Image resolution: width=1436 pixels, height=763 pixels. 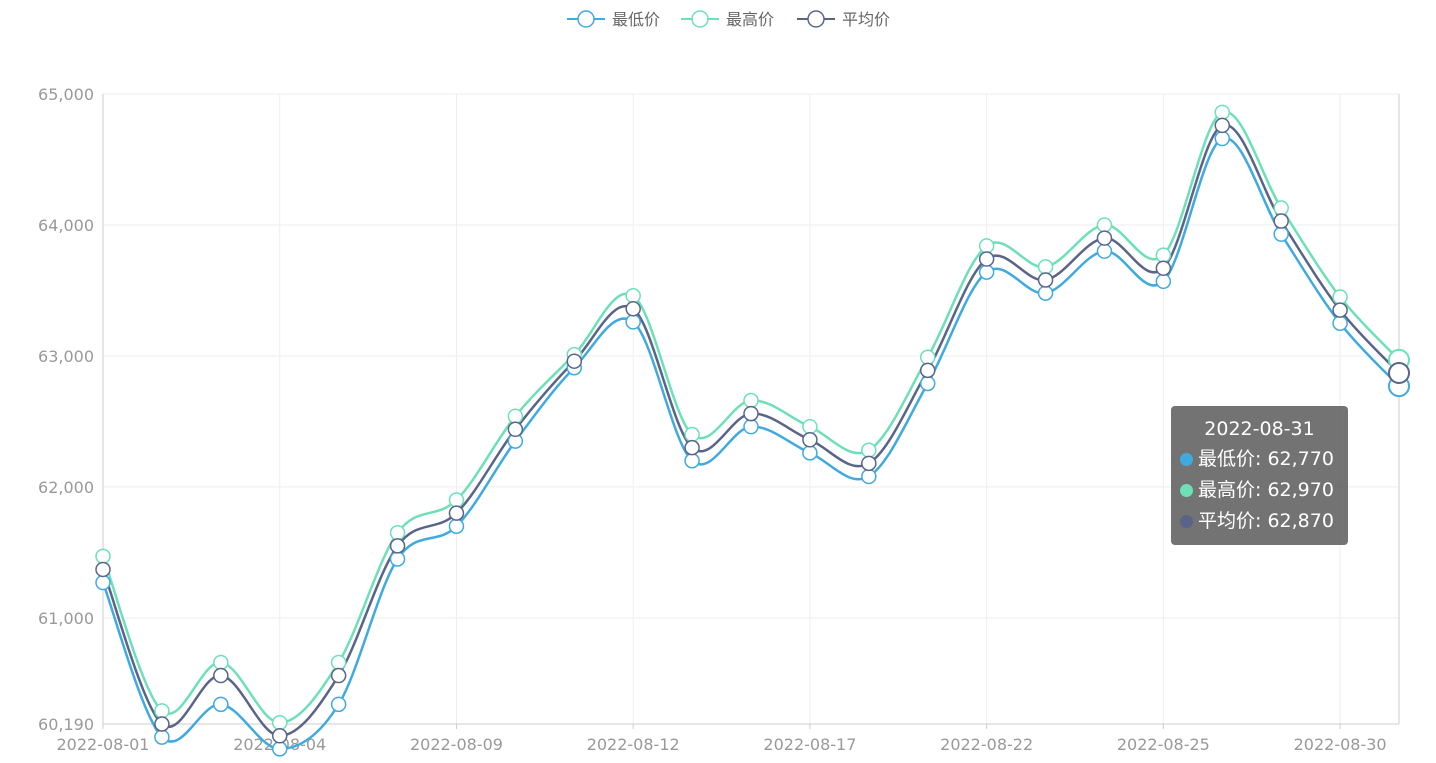 What do you see at coordinates (866, 19) in the screenshot?
I see `legend-label-avg: 平均价` at bounding box center [866, 19].